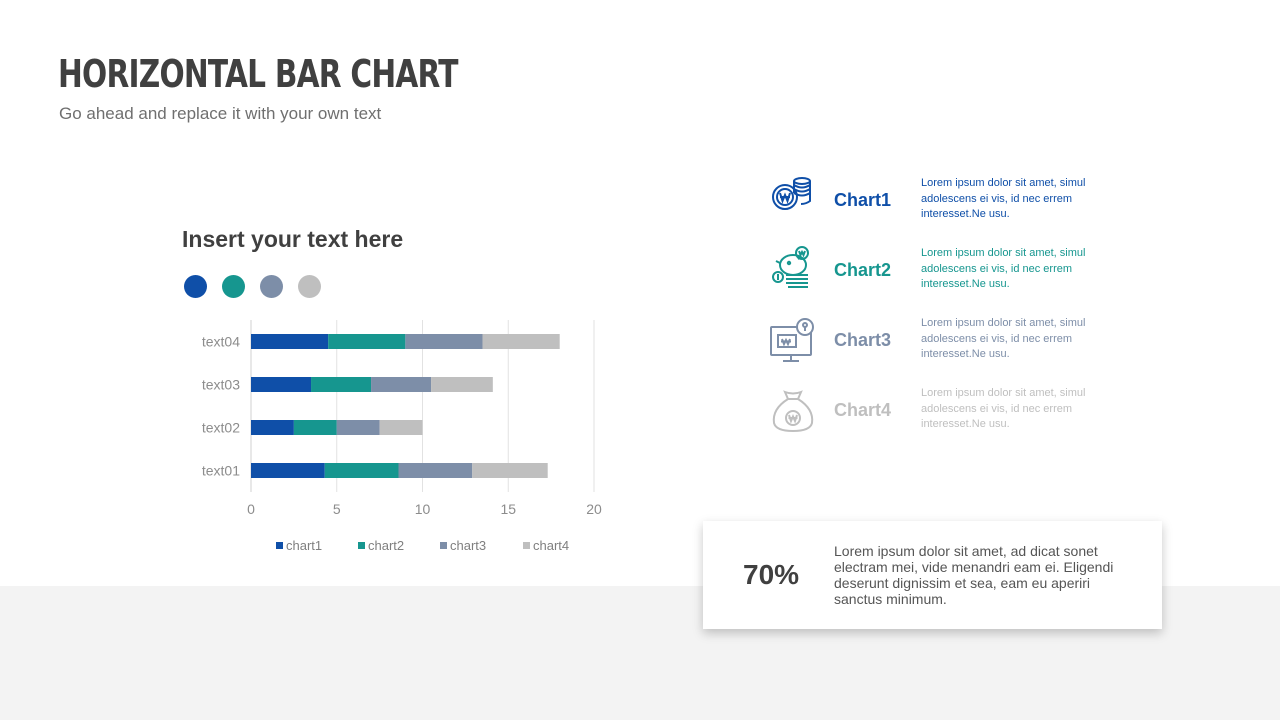  What do you see at coordinates (304, 545) in the screenshot?
I see `legend-label: chart1` at bounding box center [304, 545].